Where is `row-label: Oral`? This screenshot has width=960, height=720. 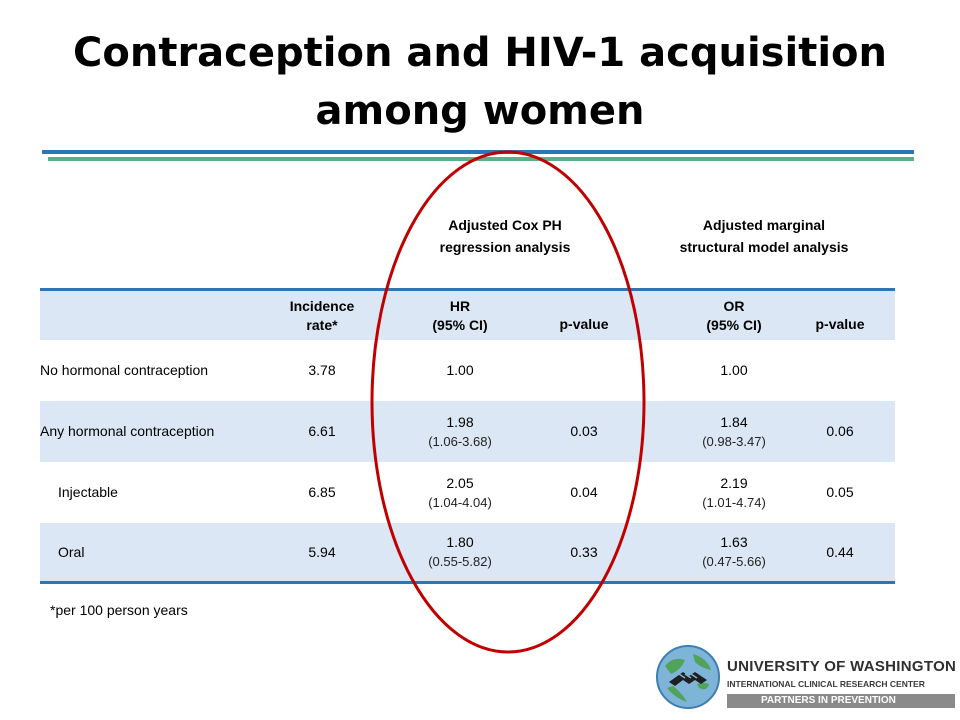
row-label: Oral is located at coordinates (71, 551).